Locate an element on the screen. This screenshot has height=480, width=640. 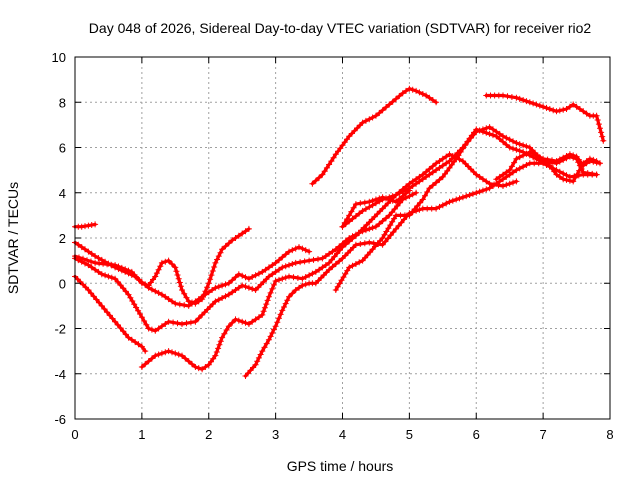
y-tick-label: 4 is located at coordinates (62, 193).